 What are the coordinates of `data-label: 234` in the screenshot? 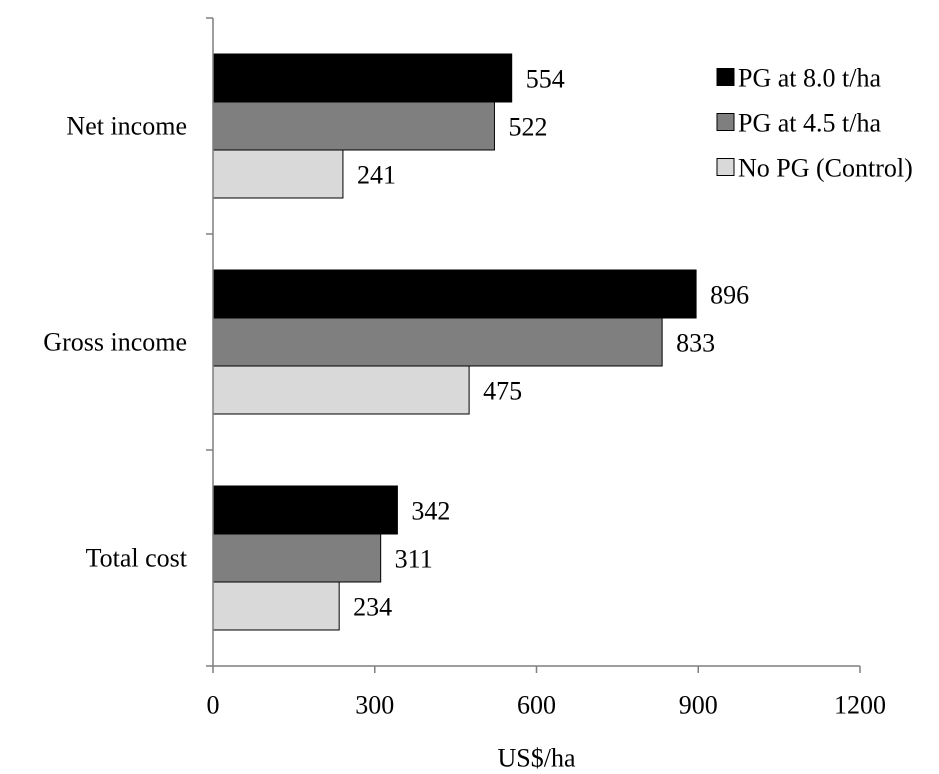 It's located at (372, 607).